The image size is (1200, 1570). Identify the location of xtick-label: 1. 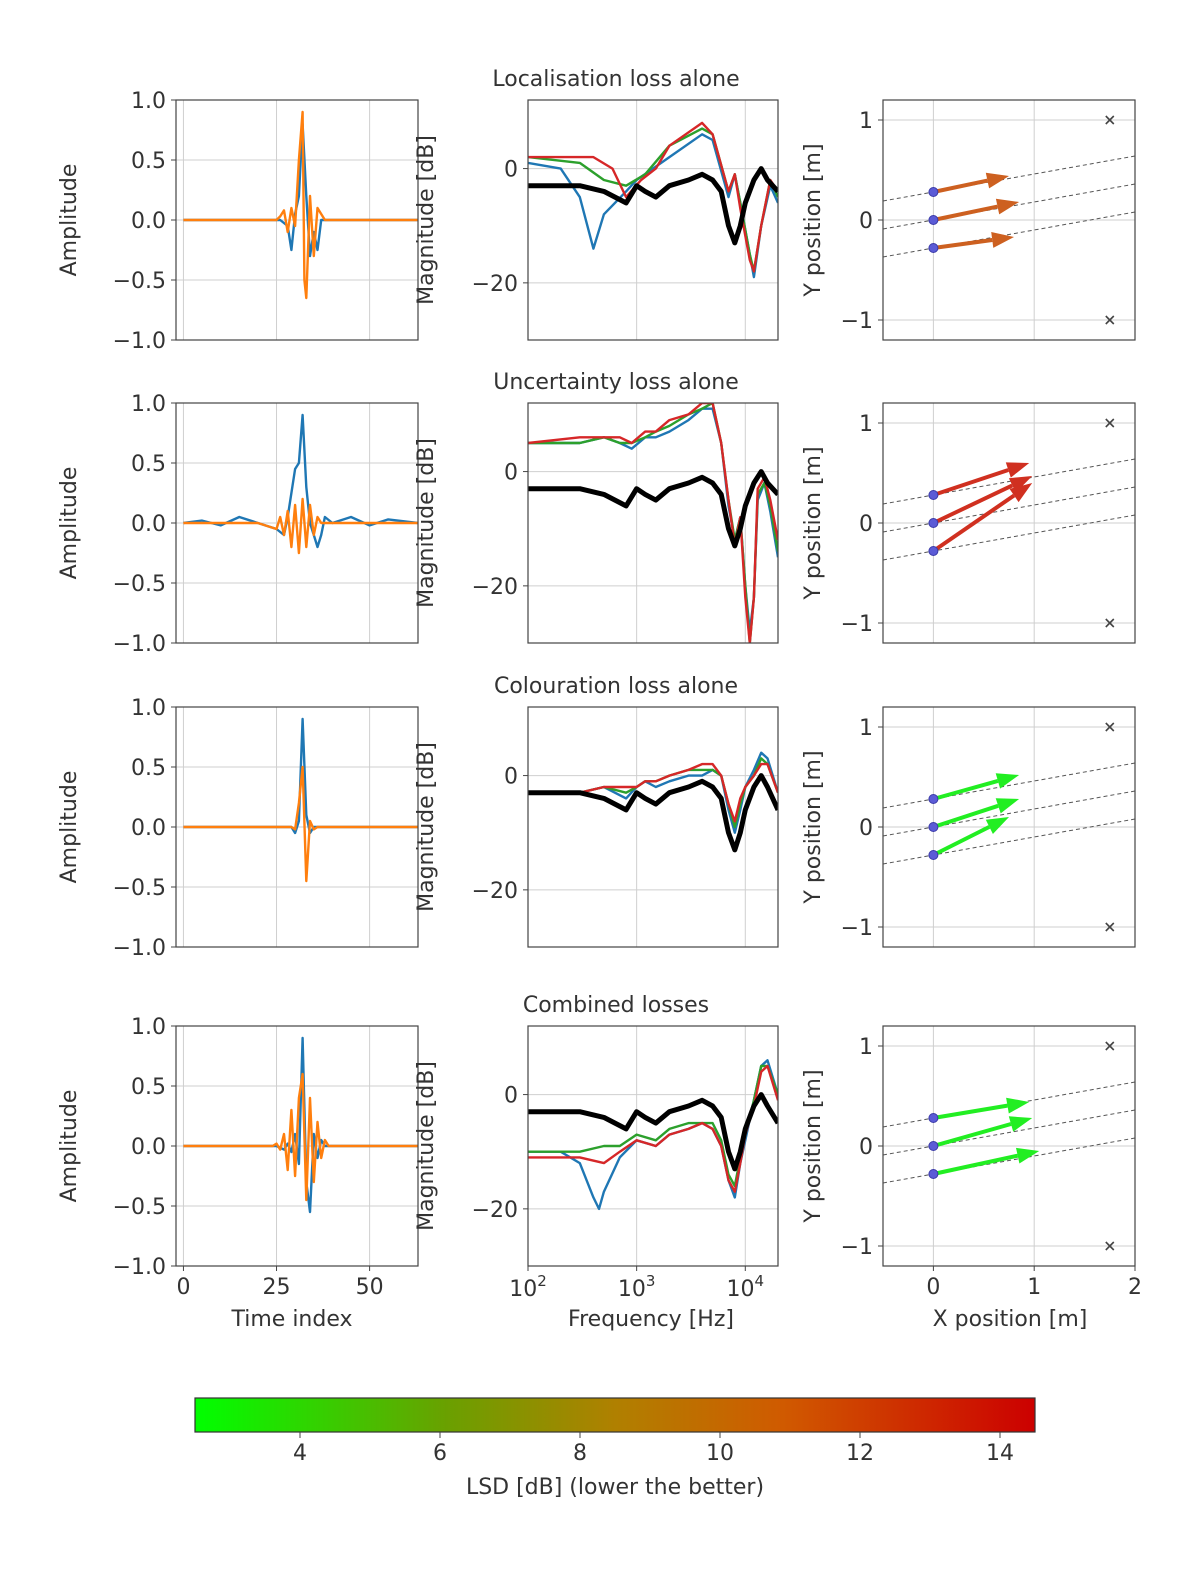
(1034, 1287).